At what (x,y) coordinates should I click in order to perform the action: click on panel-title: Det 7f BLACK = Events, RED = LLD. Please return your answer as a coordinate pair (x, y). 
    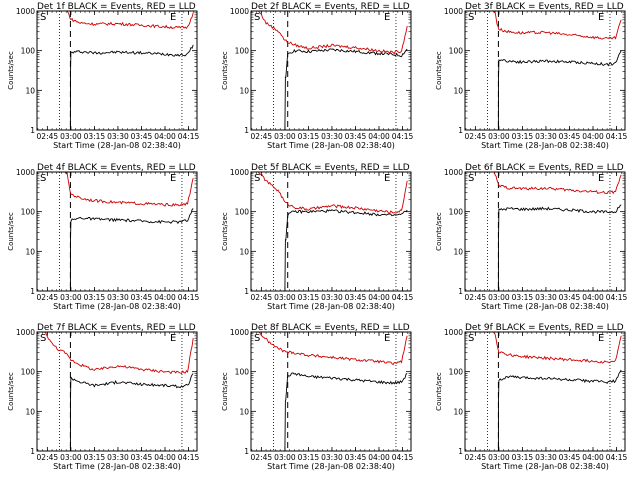
    Looking at the image, I should click on (116, 328).